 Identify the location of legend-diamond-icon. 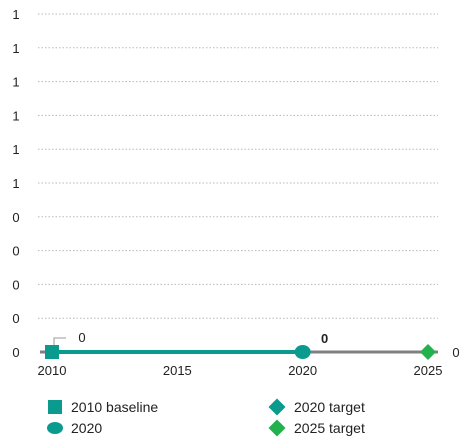
(277, 407).